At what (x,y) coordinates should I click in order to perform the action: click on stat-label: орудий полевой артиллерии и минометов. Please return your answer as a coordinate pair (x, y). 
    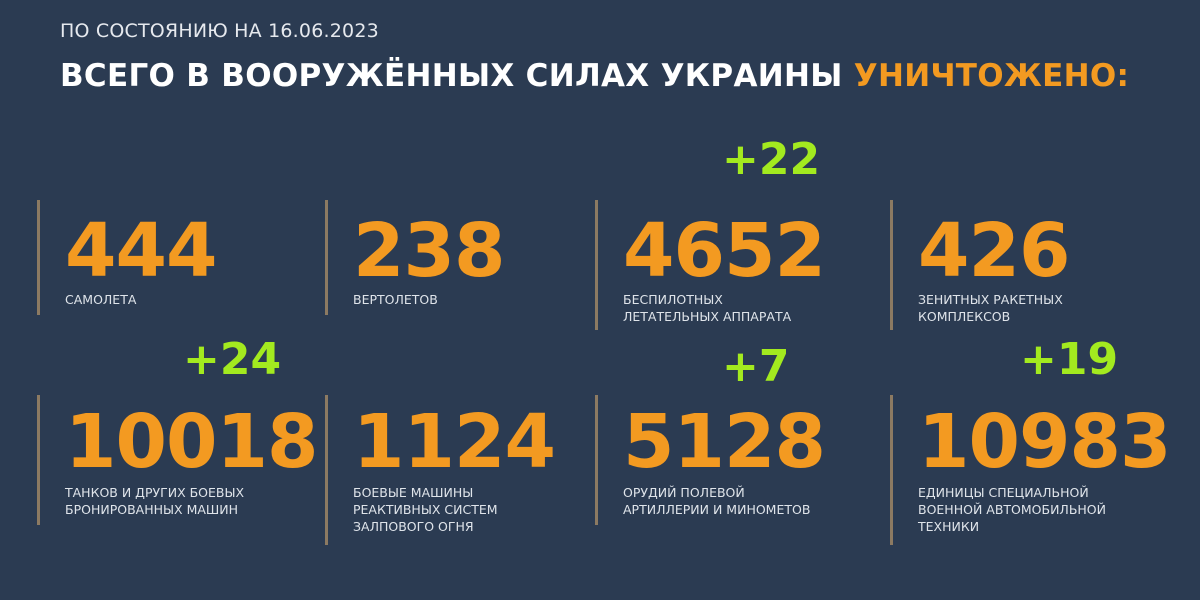
    Looking at the image, I should click on (717, 501).